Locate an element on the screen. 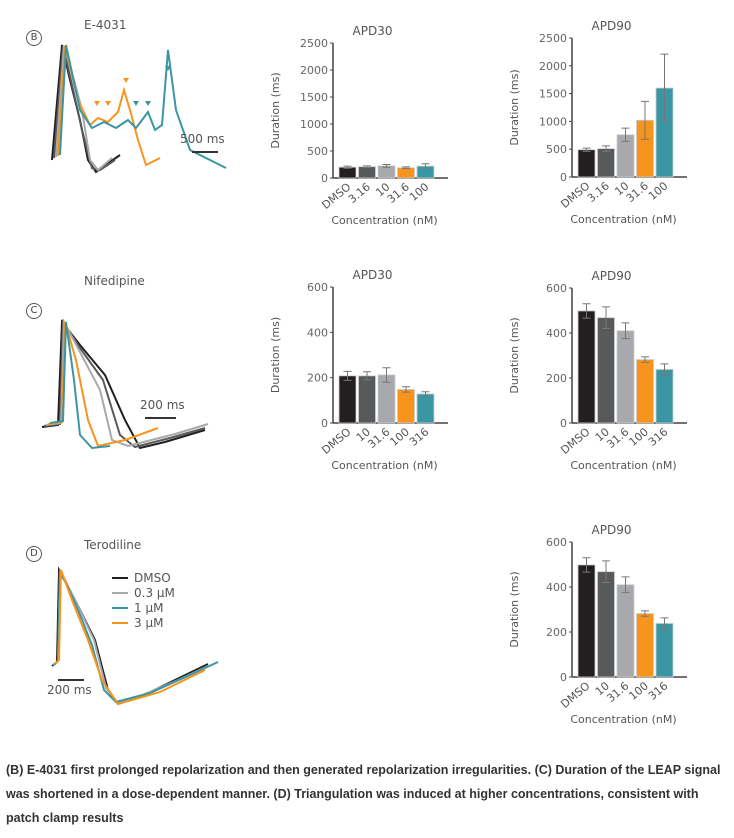 The image size is (734, 838). trace-title-e4031: E-4031 is located at coordinates (105, 25).